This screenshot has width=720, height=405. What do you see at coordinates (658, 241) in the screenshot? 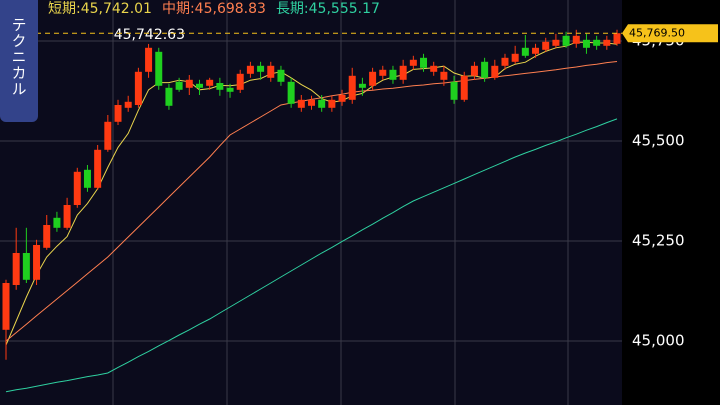
I see `y-tick-label: 45,250` at bounding box center [658, 241].